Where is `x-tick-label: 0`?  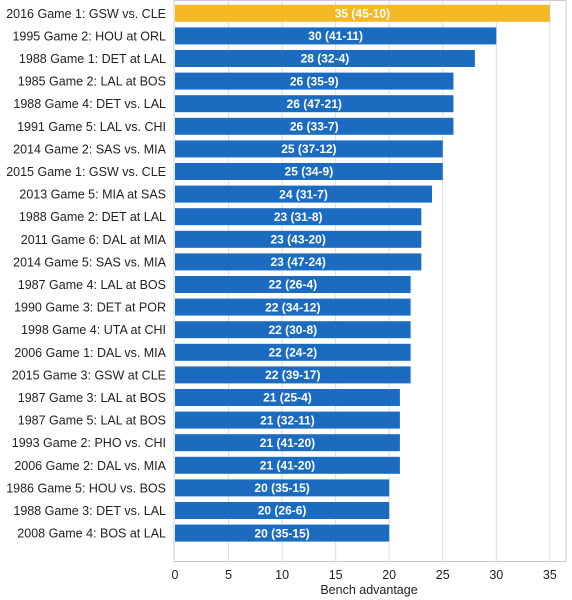 x-tick-label: 0 is located at coordinates (175, 575).